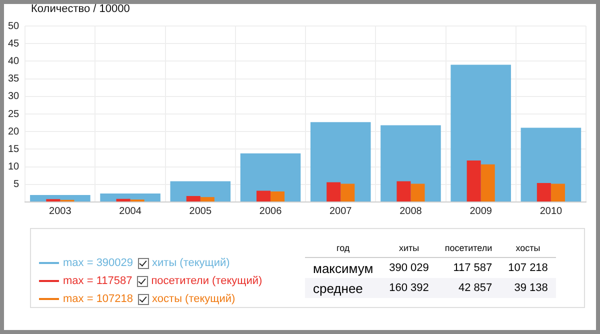  What do you see at coordinates (531, 288) in the screenshot?
I see `text: 39 138` at bounding box center [531, 288].